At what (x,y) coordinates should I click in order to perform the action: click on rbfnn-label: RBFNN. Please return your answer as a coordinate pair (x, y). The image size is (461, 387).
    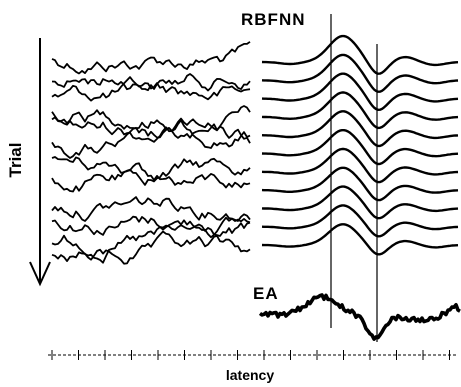
    Looking at the image, I should click on (273, 19).